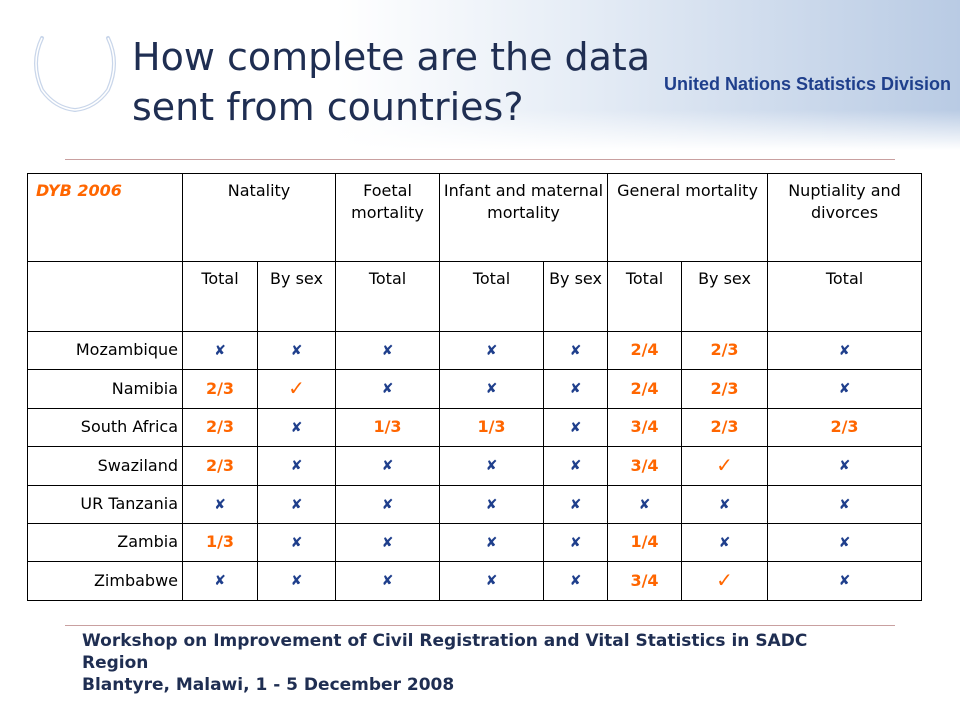  Describe the element at coordinates (480, 159) in the screenshot. I see `top-divider` at that location.